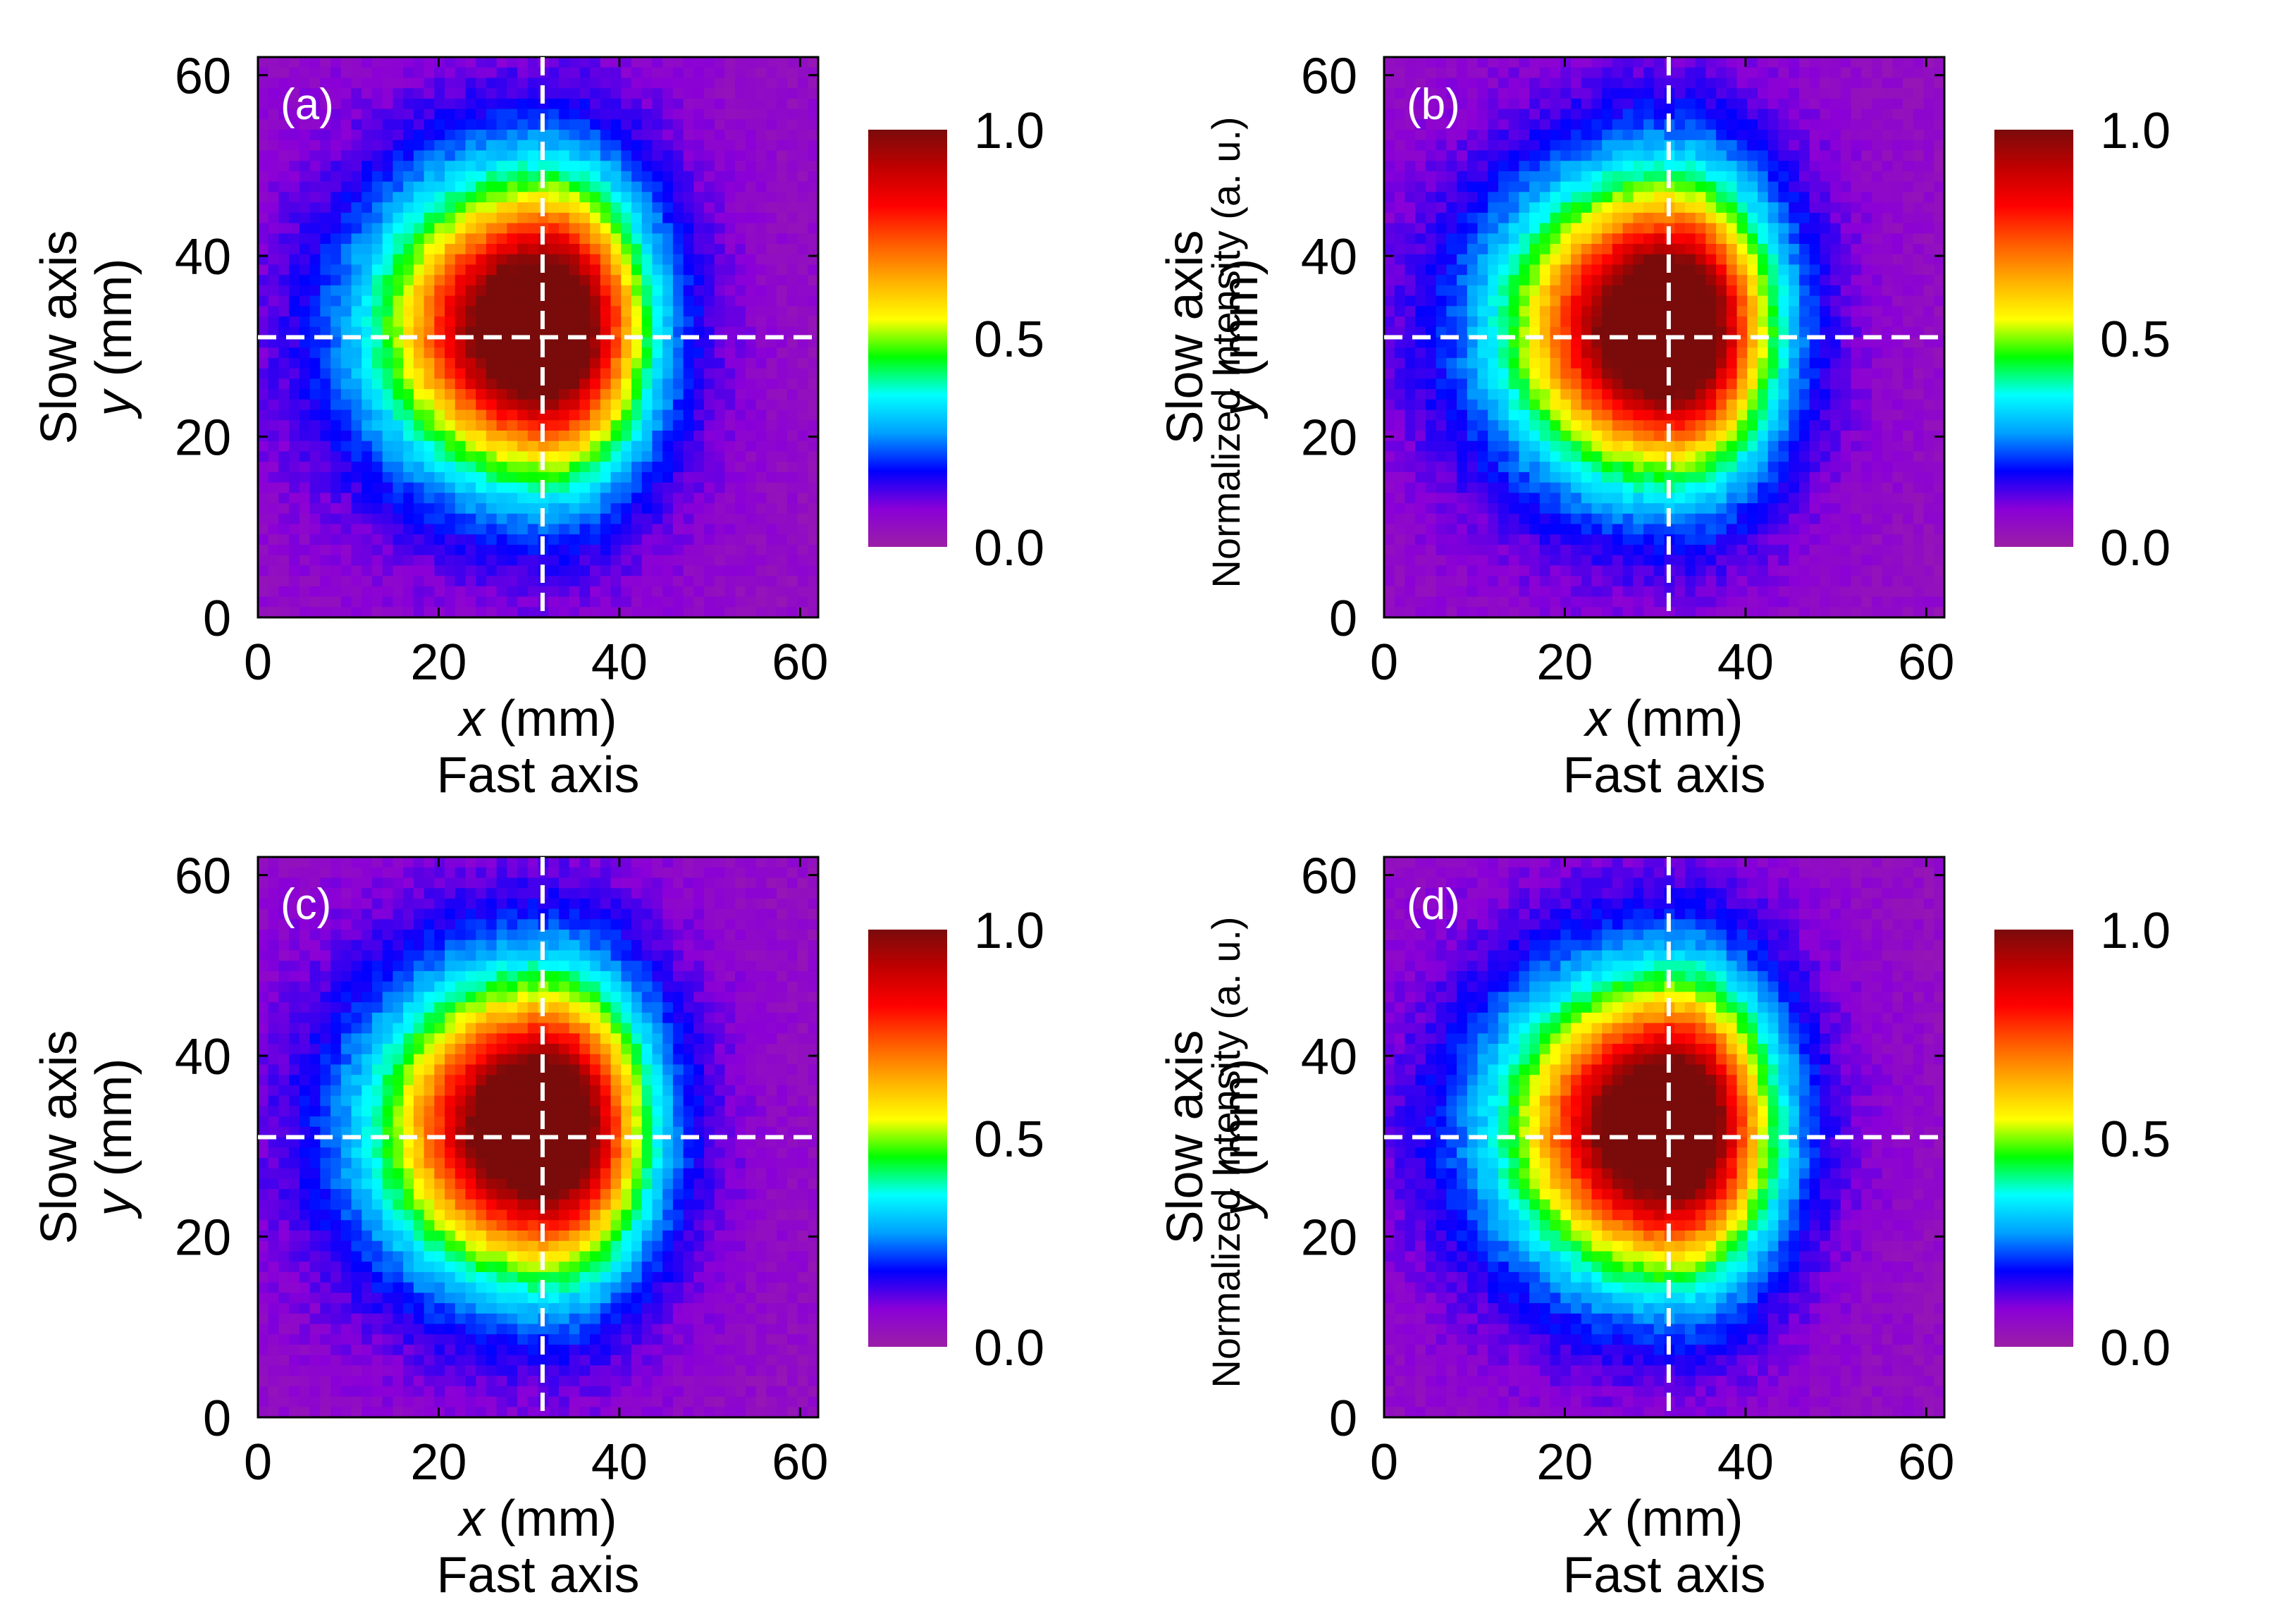  I want to click on y-tick-label: 40, so click(203, 257).